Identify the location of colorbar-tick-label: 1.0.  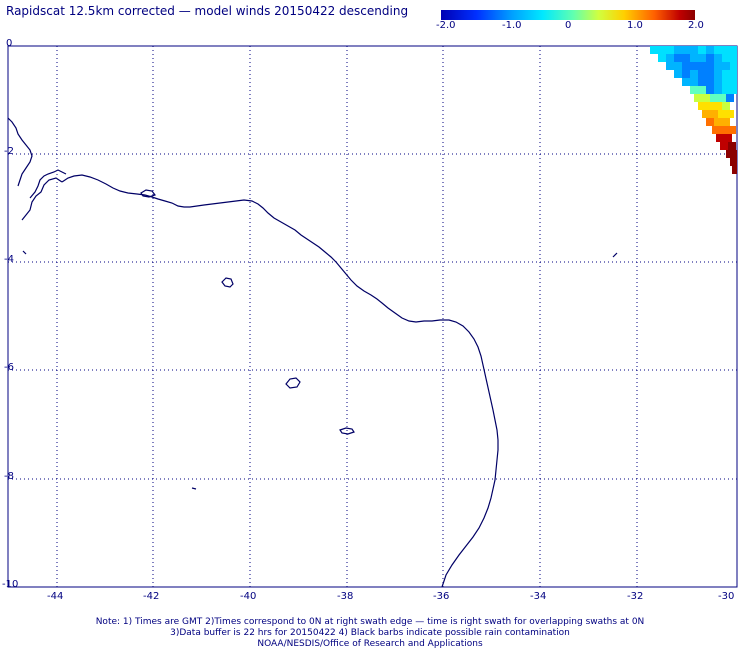
(635, 25).